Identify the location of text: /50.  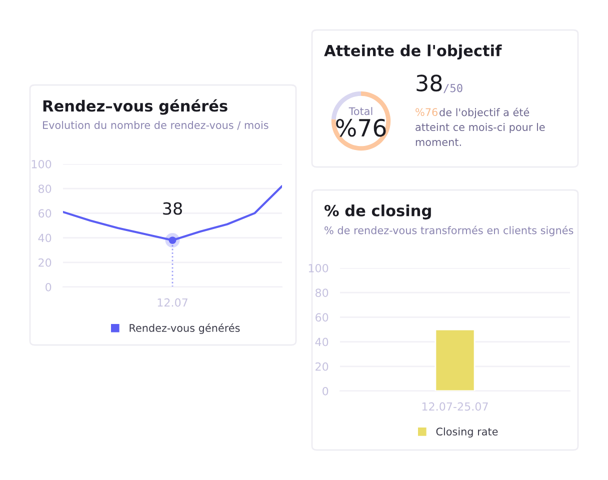
(453, 89).